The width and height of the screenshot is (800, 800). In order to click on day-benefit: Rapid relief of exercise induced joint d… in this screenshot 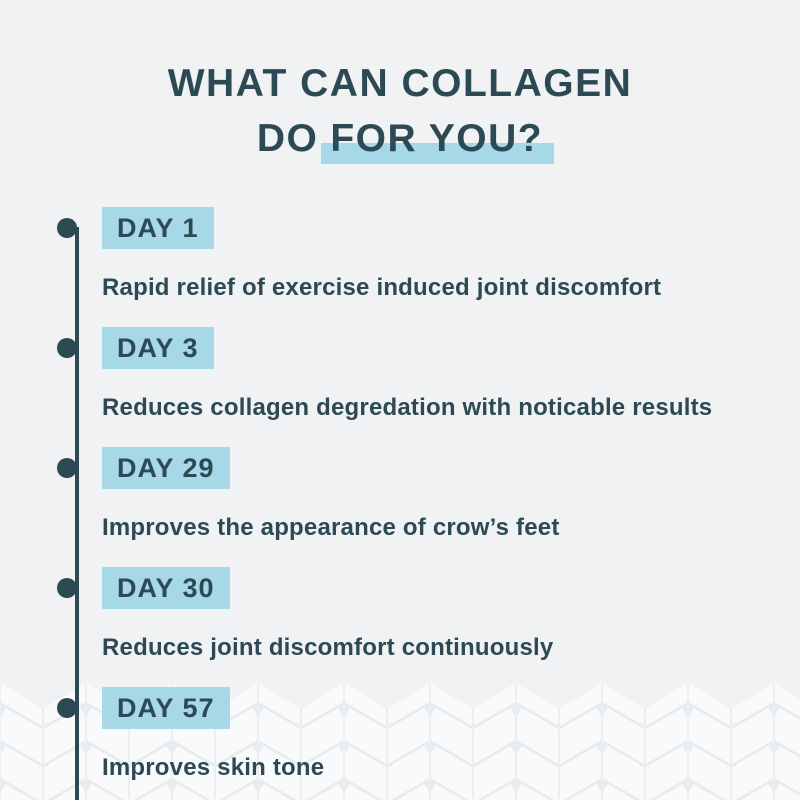, I will do `click(382, 287)`.